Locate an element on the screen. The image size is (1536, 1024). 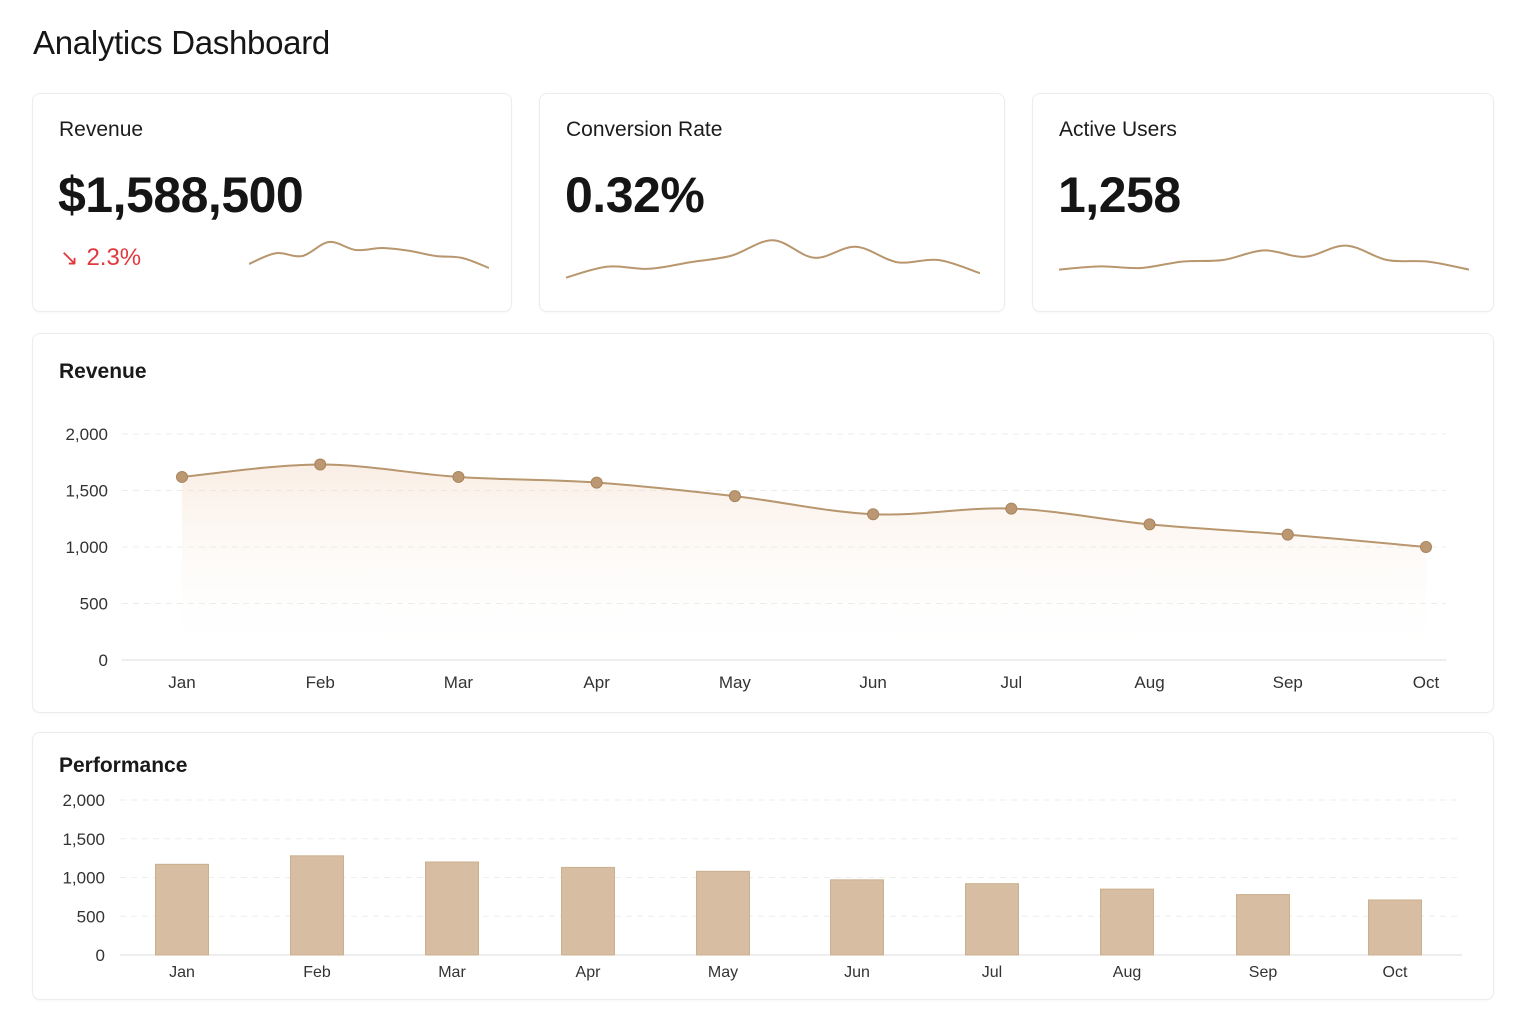
arrow-down-right-icon: ↘ is located at coordinates (69, 257).